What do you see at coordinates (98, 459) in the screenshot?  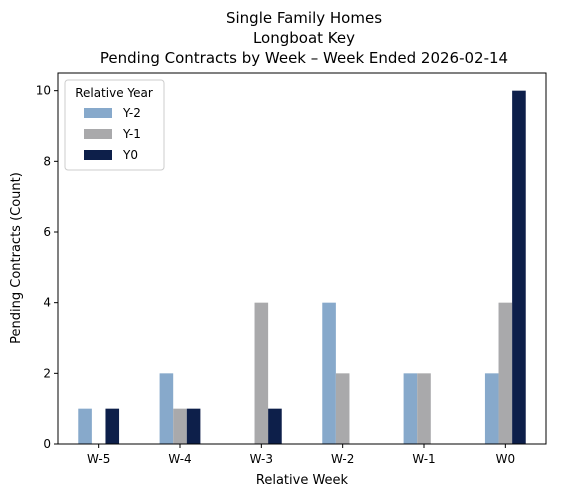 I see `x-tick-label: W-5` at bounding box center [98, 459].